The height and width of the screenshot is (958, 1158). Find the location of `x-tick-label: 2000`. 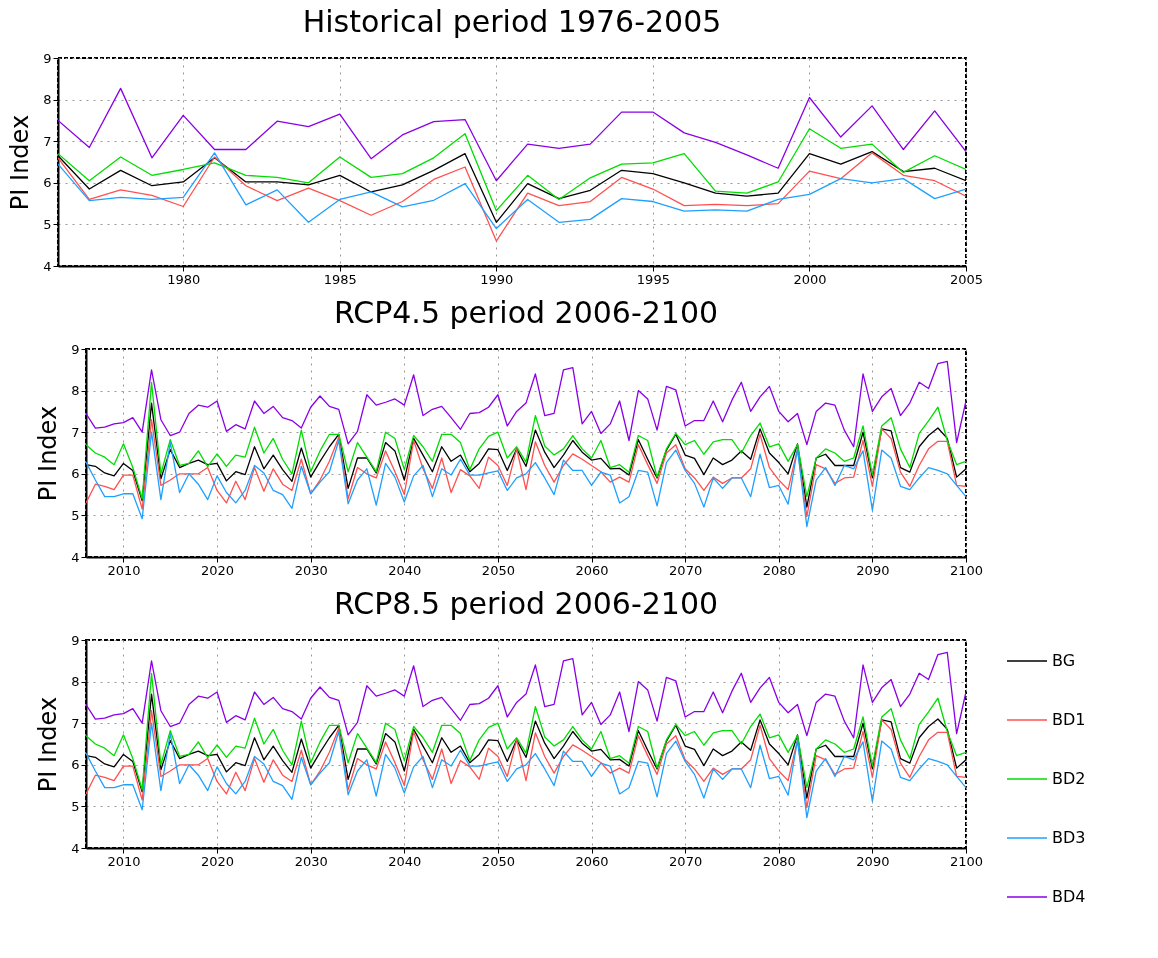

x-tick-label: 2000 is located at coordinates (810, 279).